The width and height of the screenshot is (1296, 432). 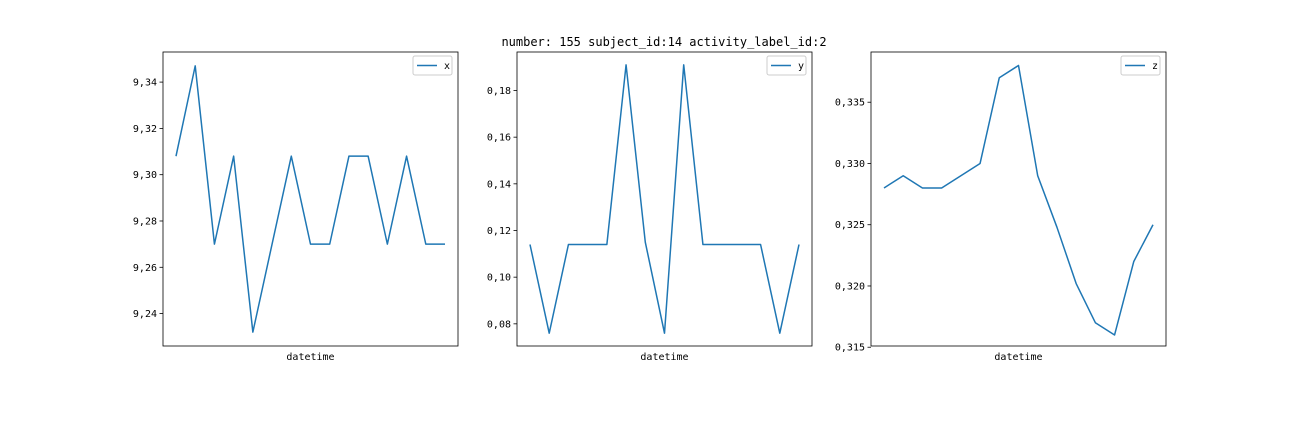 What do you see at coordinates (850, 348) in the screenshot?
I see `y-tick-label: 0,315` at bounding box center [850, 348].